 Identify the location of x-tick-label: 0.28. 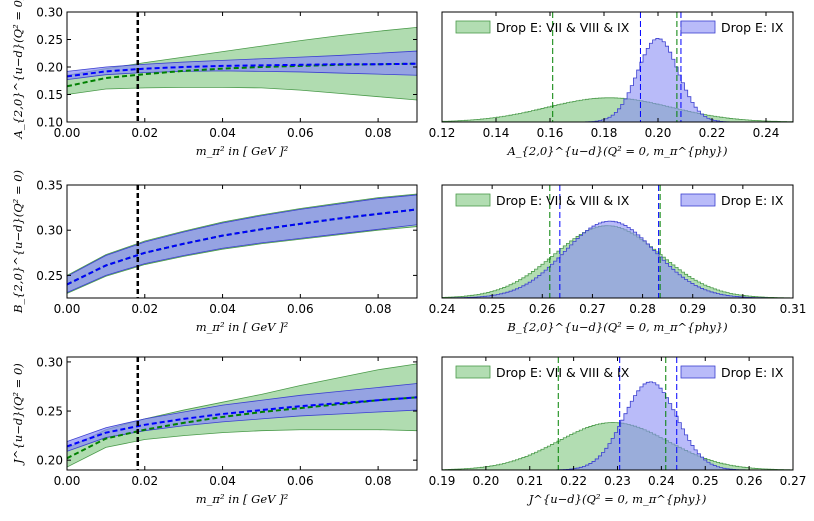
(642, 309).